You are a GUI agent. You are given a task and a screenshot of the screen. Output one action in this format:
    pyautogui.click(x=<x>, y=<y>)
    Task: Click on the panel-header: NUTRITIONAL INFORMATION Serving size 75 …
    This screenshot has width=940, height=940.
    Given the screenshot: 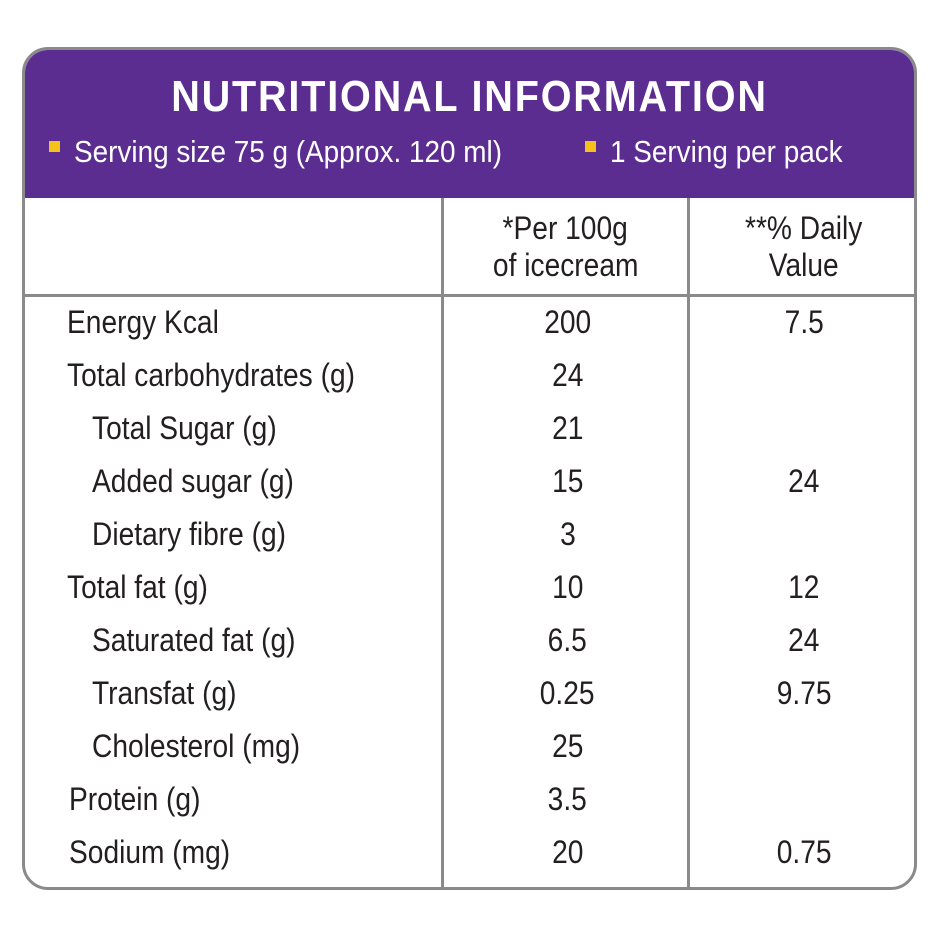 What is the action you would take?
    pyautogui.click(x=469, y=124)
    